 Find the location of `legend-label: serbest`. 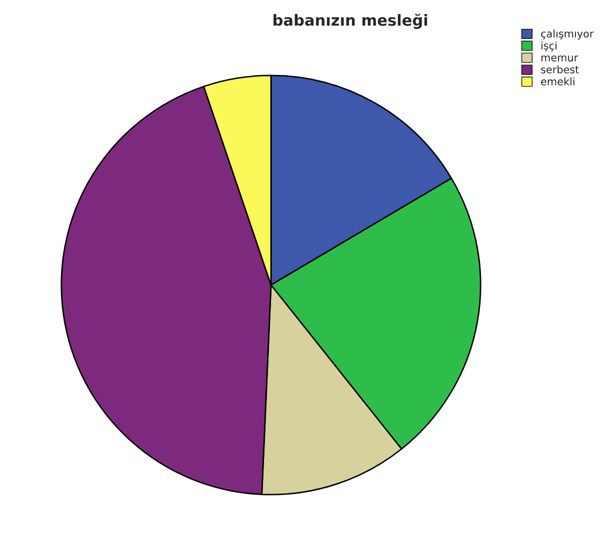

legend-label: serbest is located at coordinates (560, 69).